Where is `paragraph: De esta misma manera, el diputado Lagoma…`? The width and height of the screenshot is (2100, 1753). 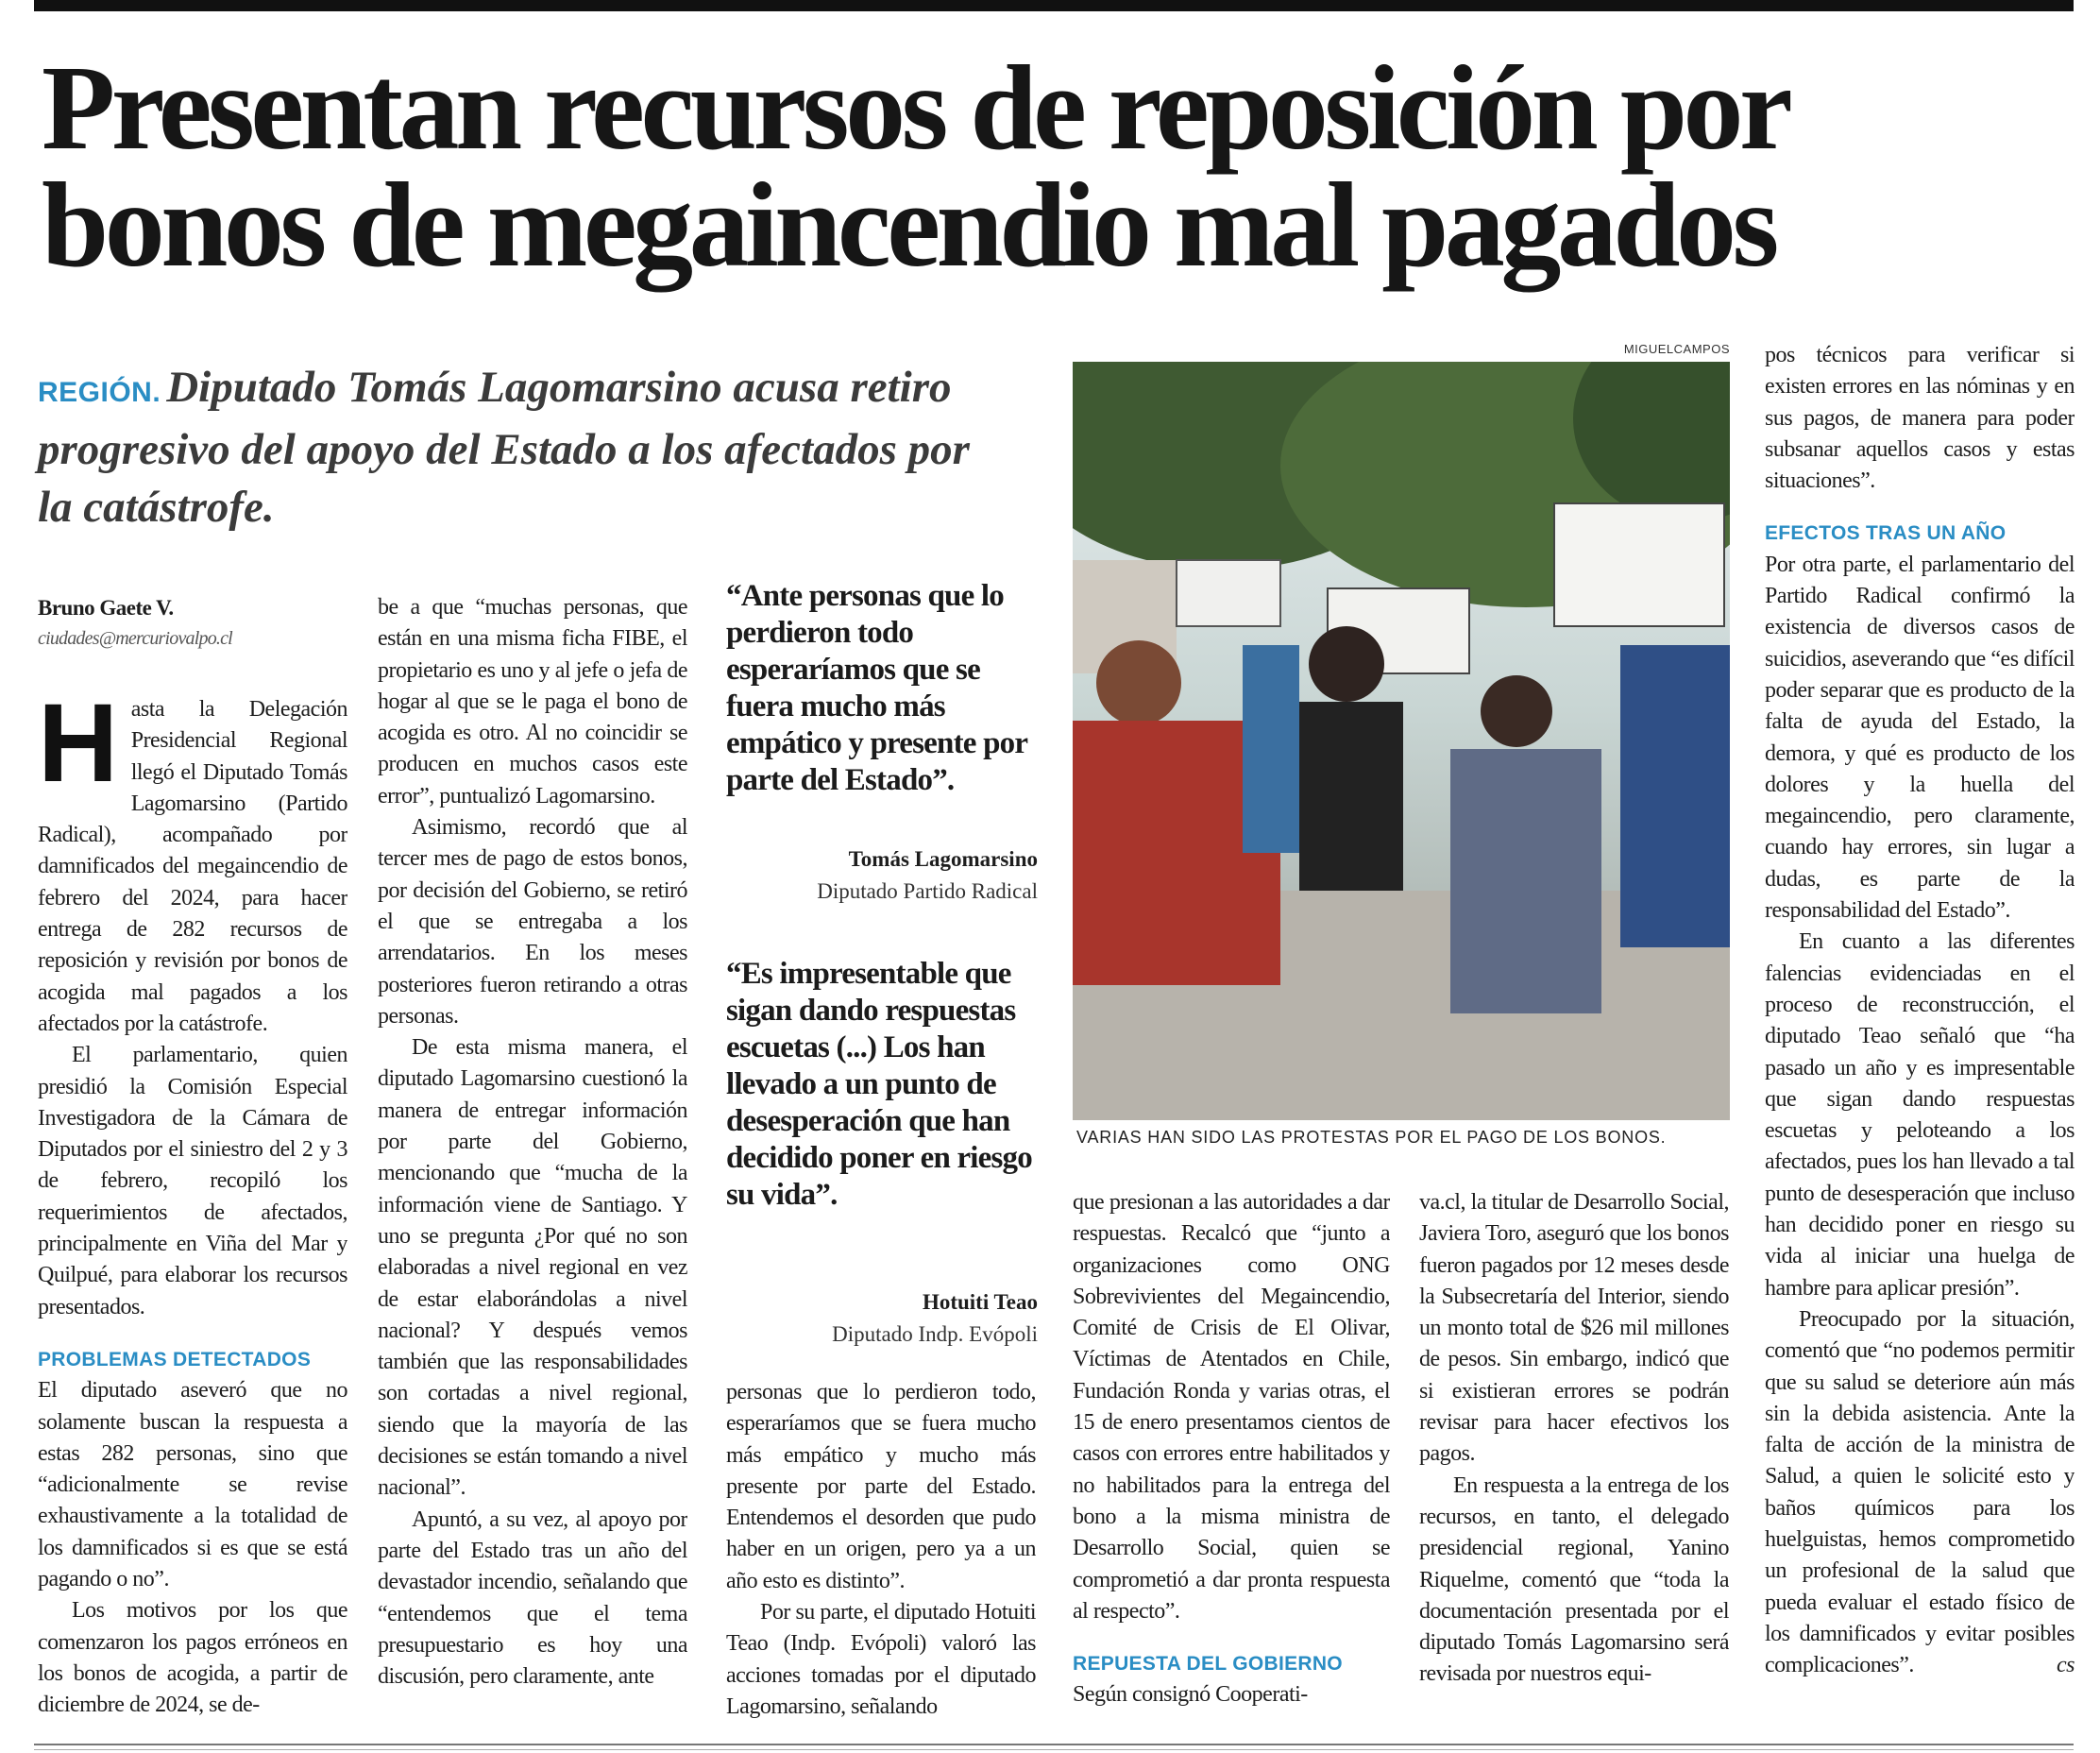
paragraph: De esta misma manera, el diputado Lagoma… is located at coordinates (532, 1268).